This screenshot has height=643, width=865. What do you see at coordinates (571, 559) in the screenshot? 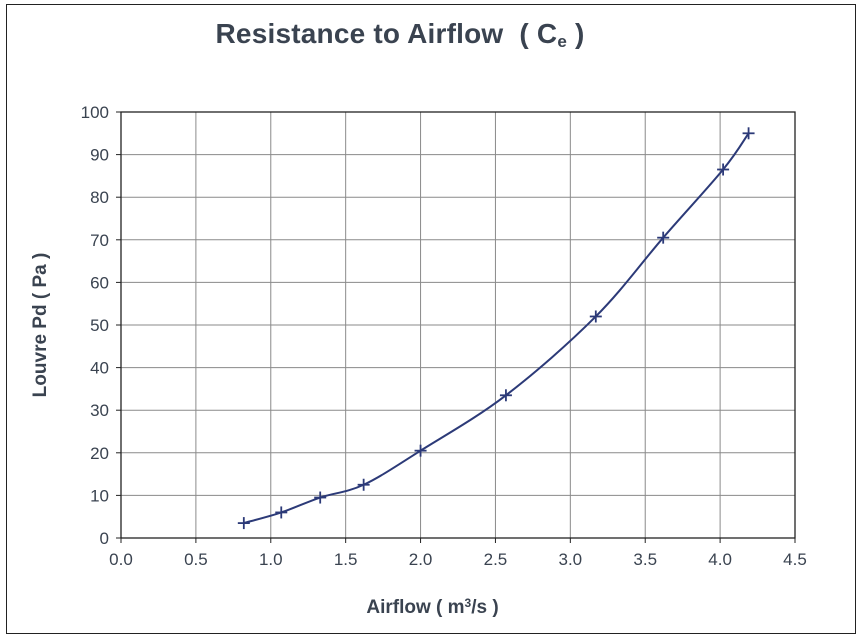
I see `x-tick-label: 3.0` at bounding box center [571, 559].